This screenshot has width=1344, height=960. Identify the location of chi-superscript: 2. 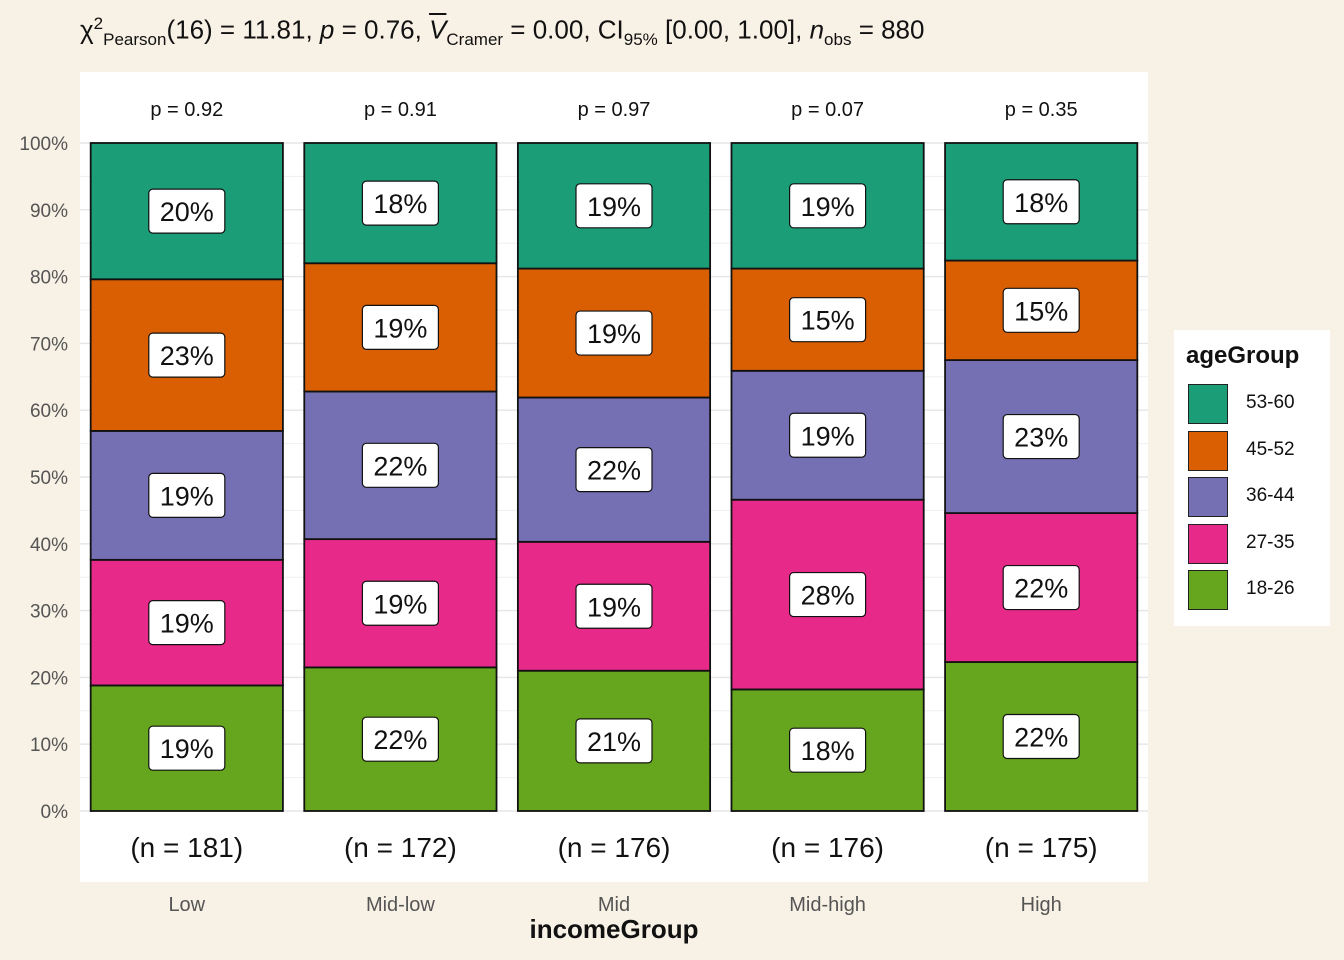
(98, 23).